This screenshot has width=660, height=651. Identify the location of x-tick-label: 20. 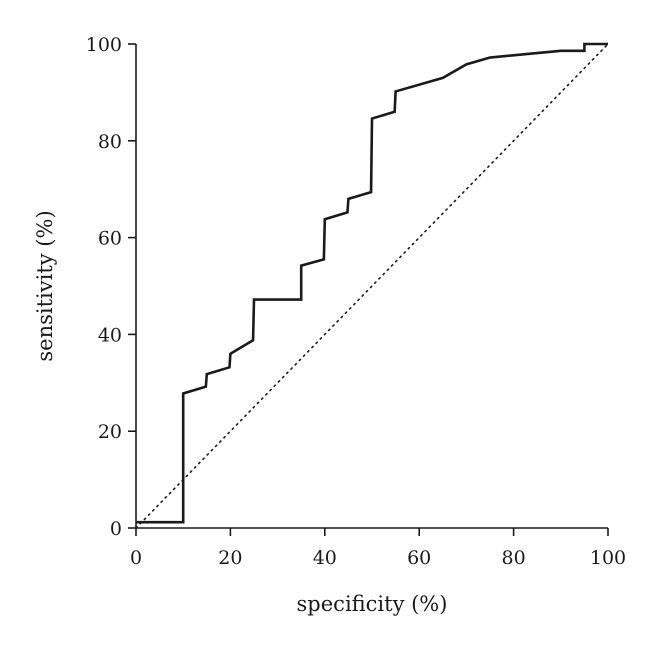
(230, 558).